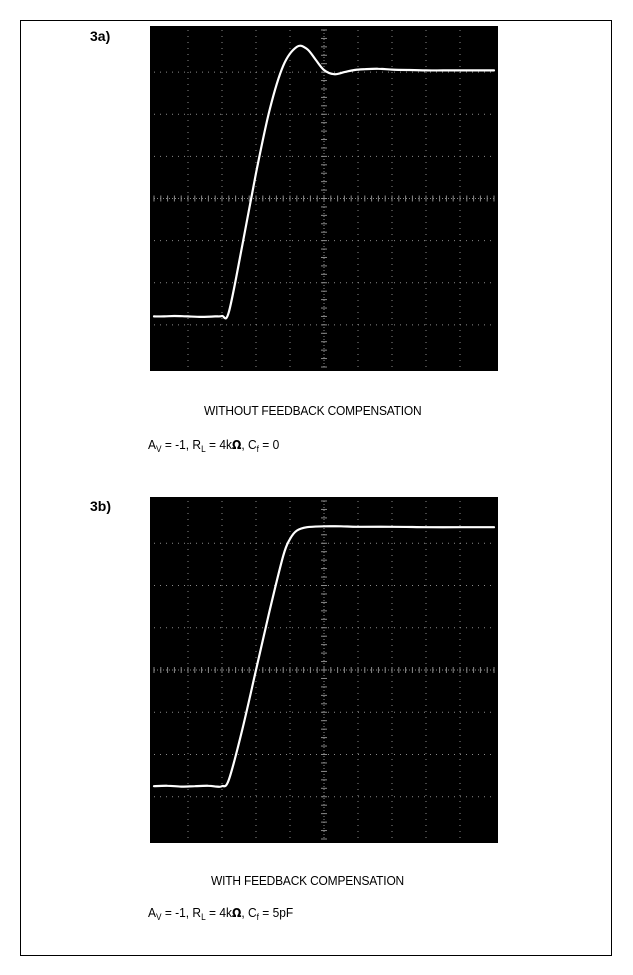  I want to click on panel-label-3a: 3a), so click(100, 36).